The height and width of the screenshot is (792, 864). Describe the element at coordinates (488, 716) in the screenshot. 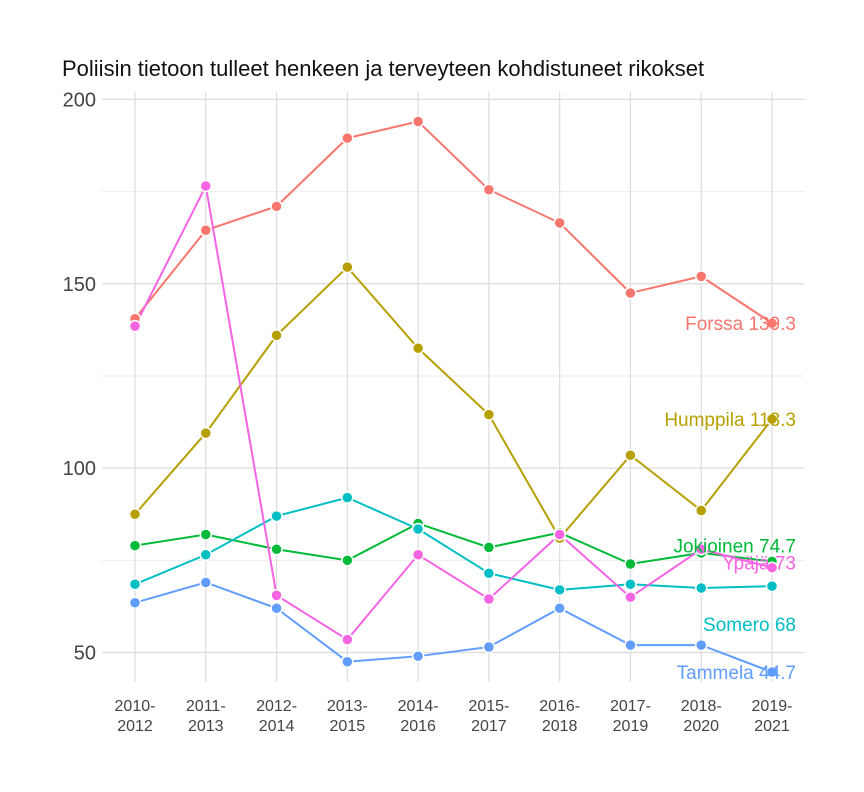

I see `x-tick-label: 2015-2017` at that location.